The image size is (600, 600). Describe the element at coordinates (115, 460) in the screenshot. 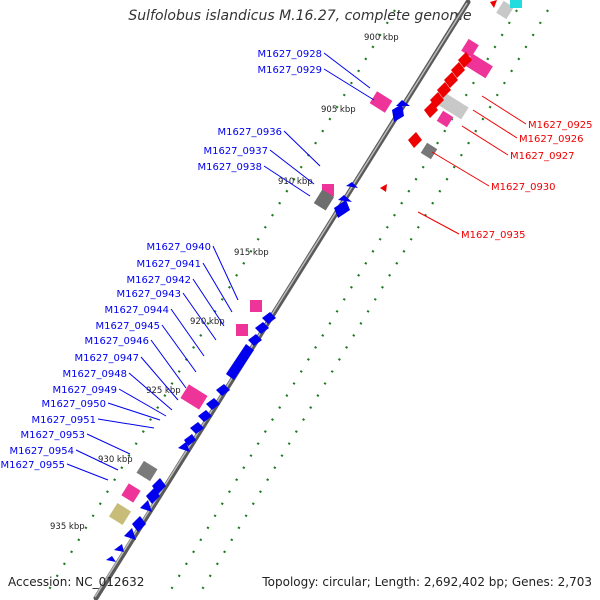

I see `kbp-tick-label: 930 kbp` at that location.